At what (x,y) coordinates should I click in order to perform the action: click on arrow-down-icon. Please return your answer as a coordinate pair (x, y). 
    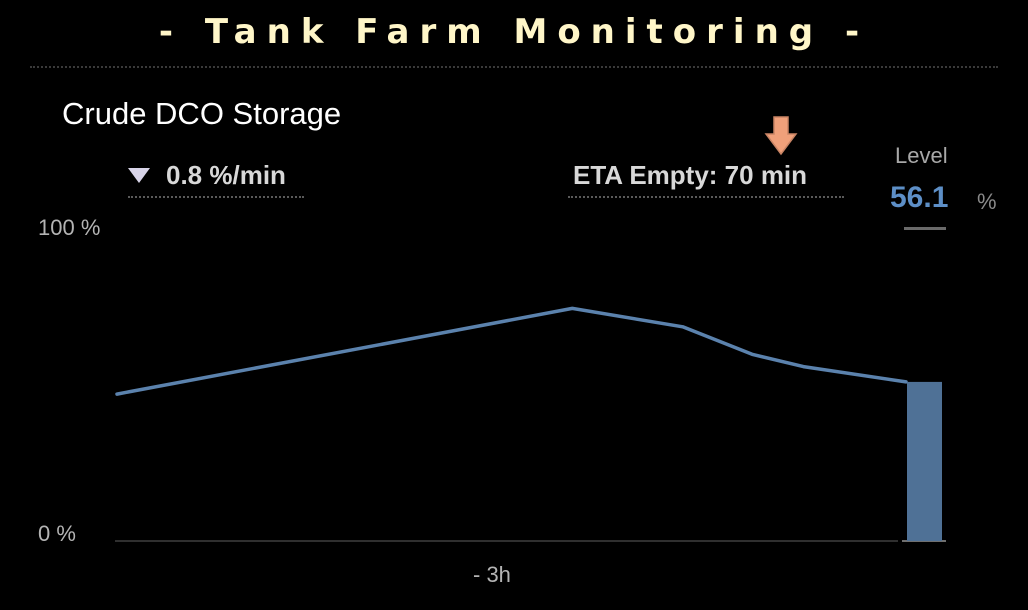
    Looking at the image, I should click on (781, 136).